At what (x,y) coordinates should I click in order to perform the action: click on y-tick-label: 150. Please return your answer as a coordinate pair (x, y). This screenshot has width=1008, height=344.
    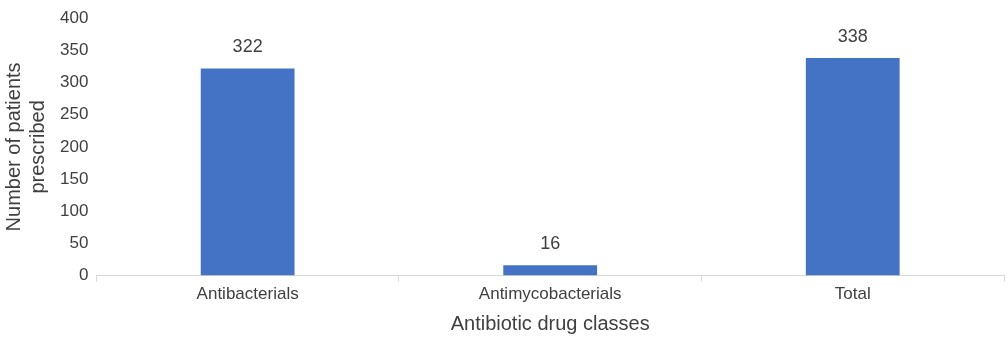
    Looking at the image, I should click on (74, 178).